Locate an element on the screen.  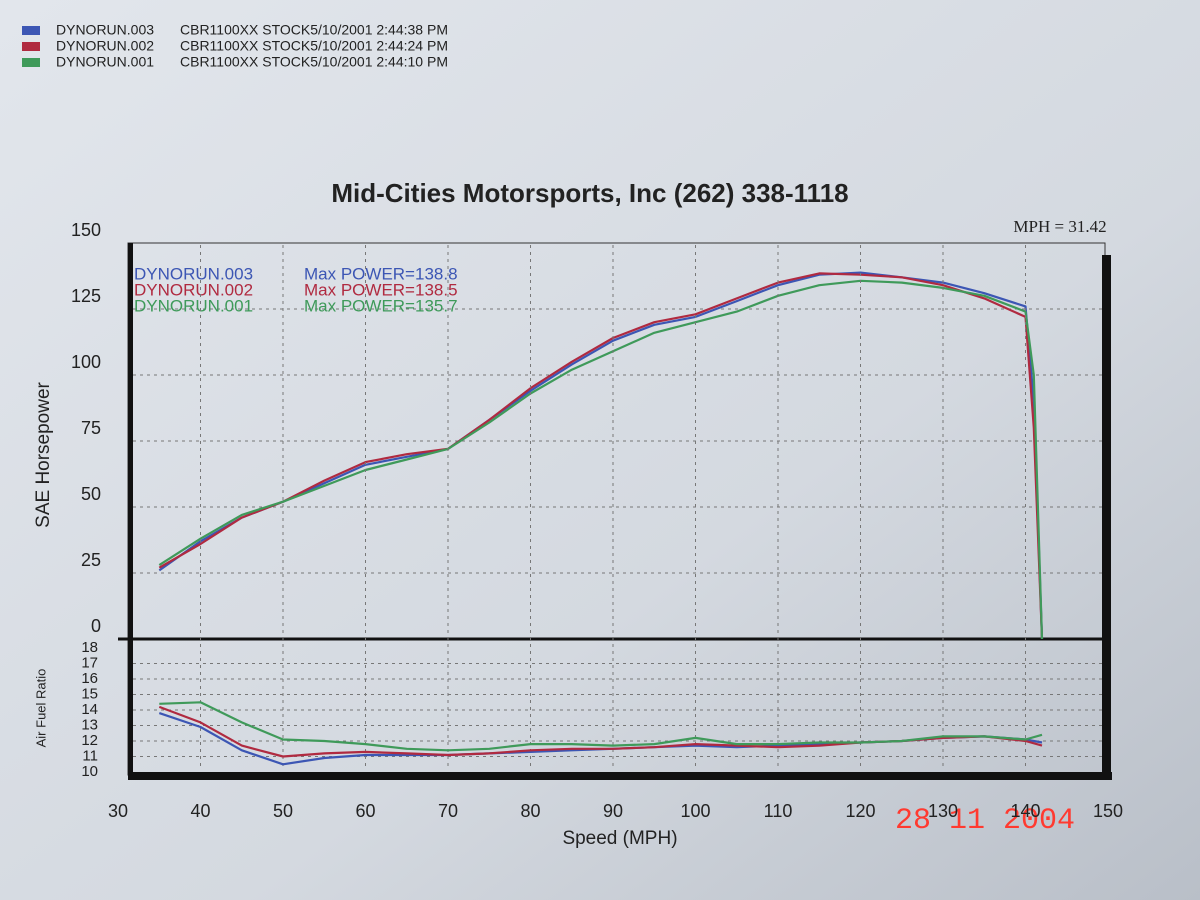
legend-name: DYNORUN.002 is located at coordinates (193, 289).